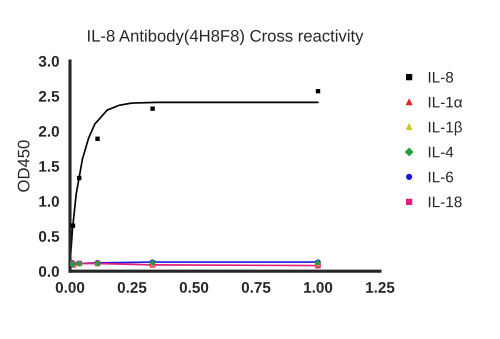  Describe the element at coordinates (49, 201) in the screenshot. I see `y-tick-label: 1.0` at that location.